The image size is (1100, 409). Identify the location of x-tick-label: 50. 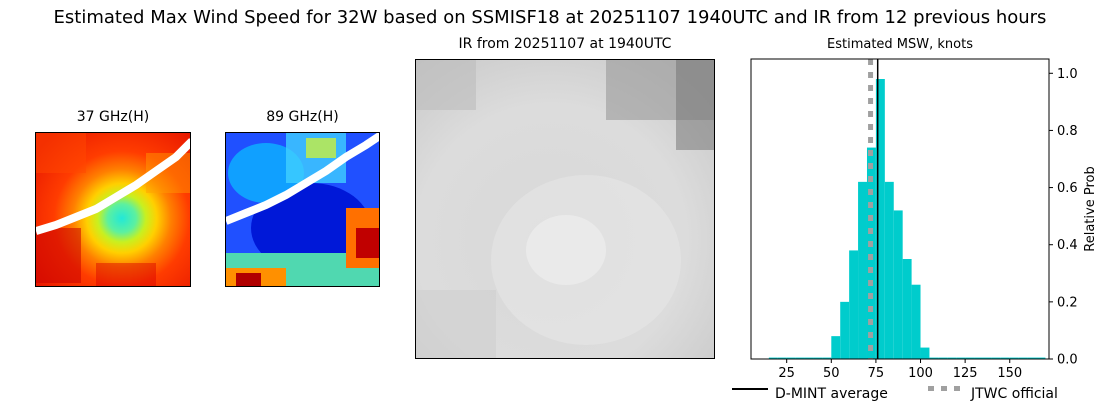
(831, 373).